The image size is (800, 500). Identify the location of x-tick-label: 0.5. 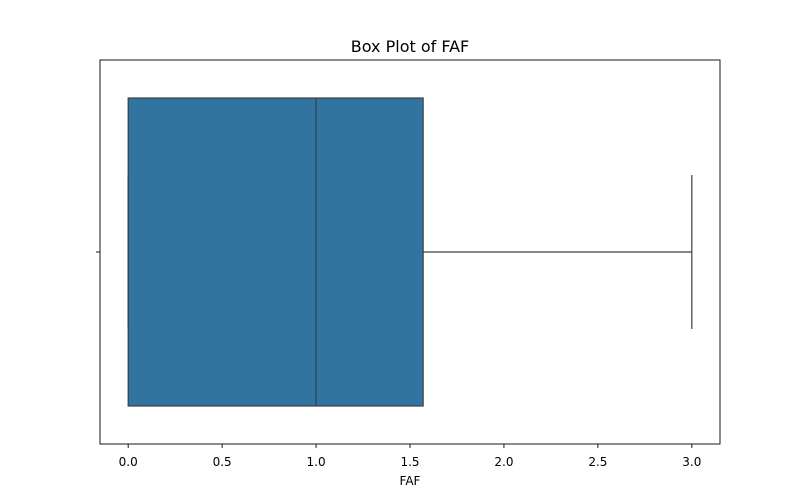
(222, 462).